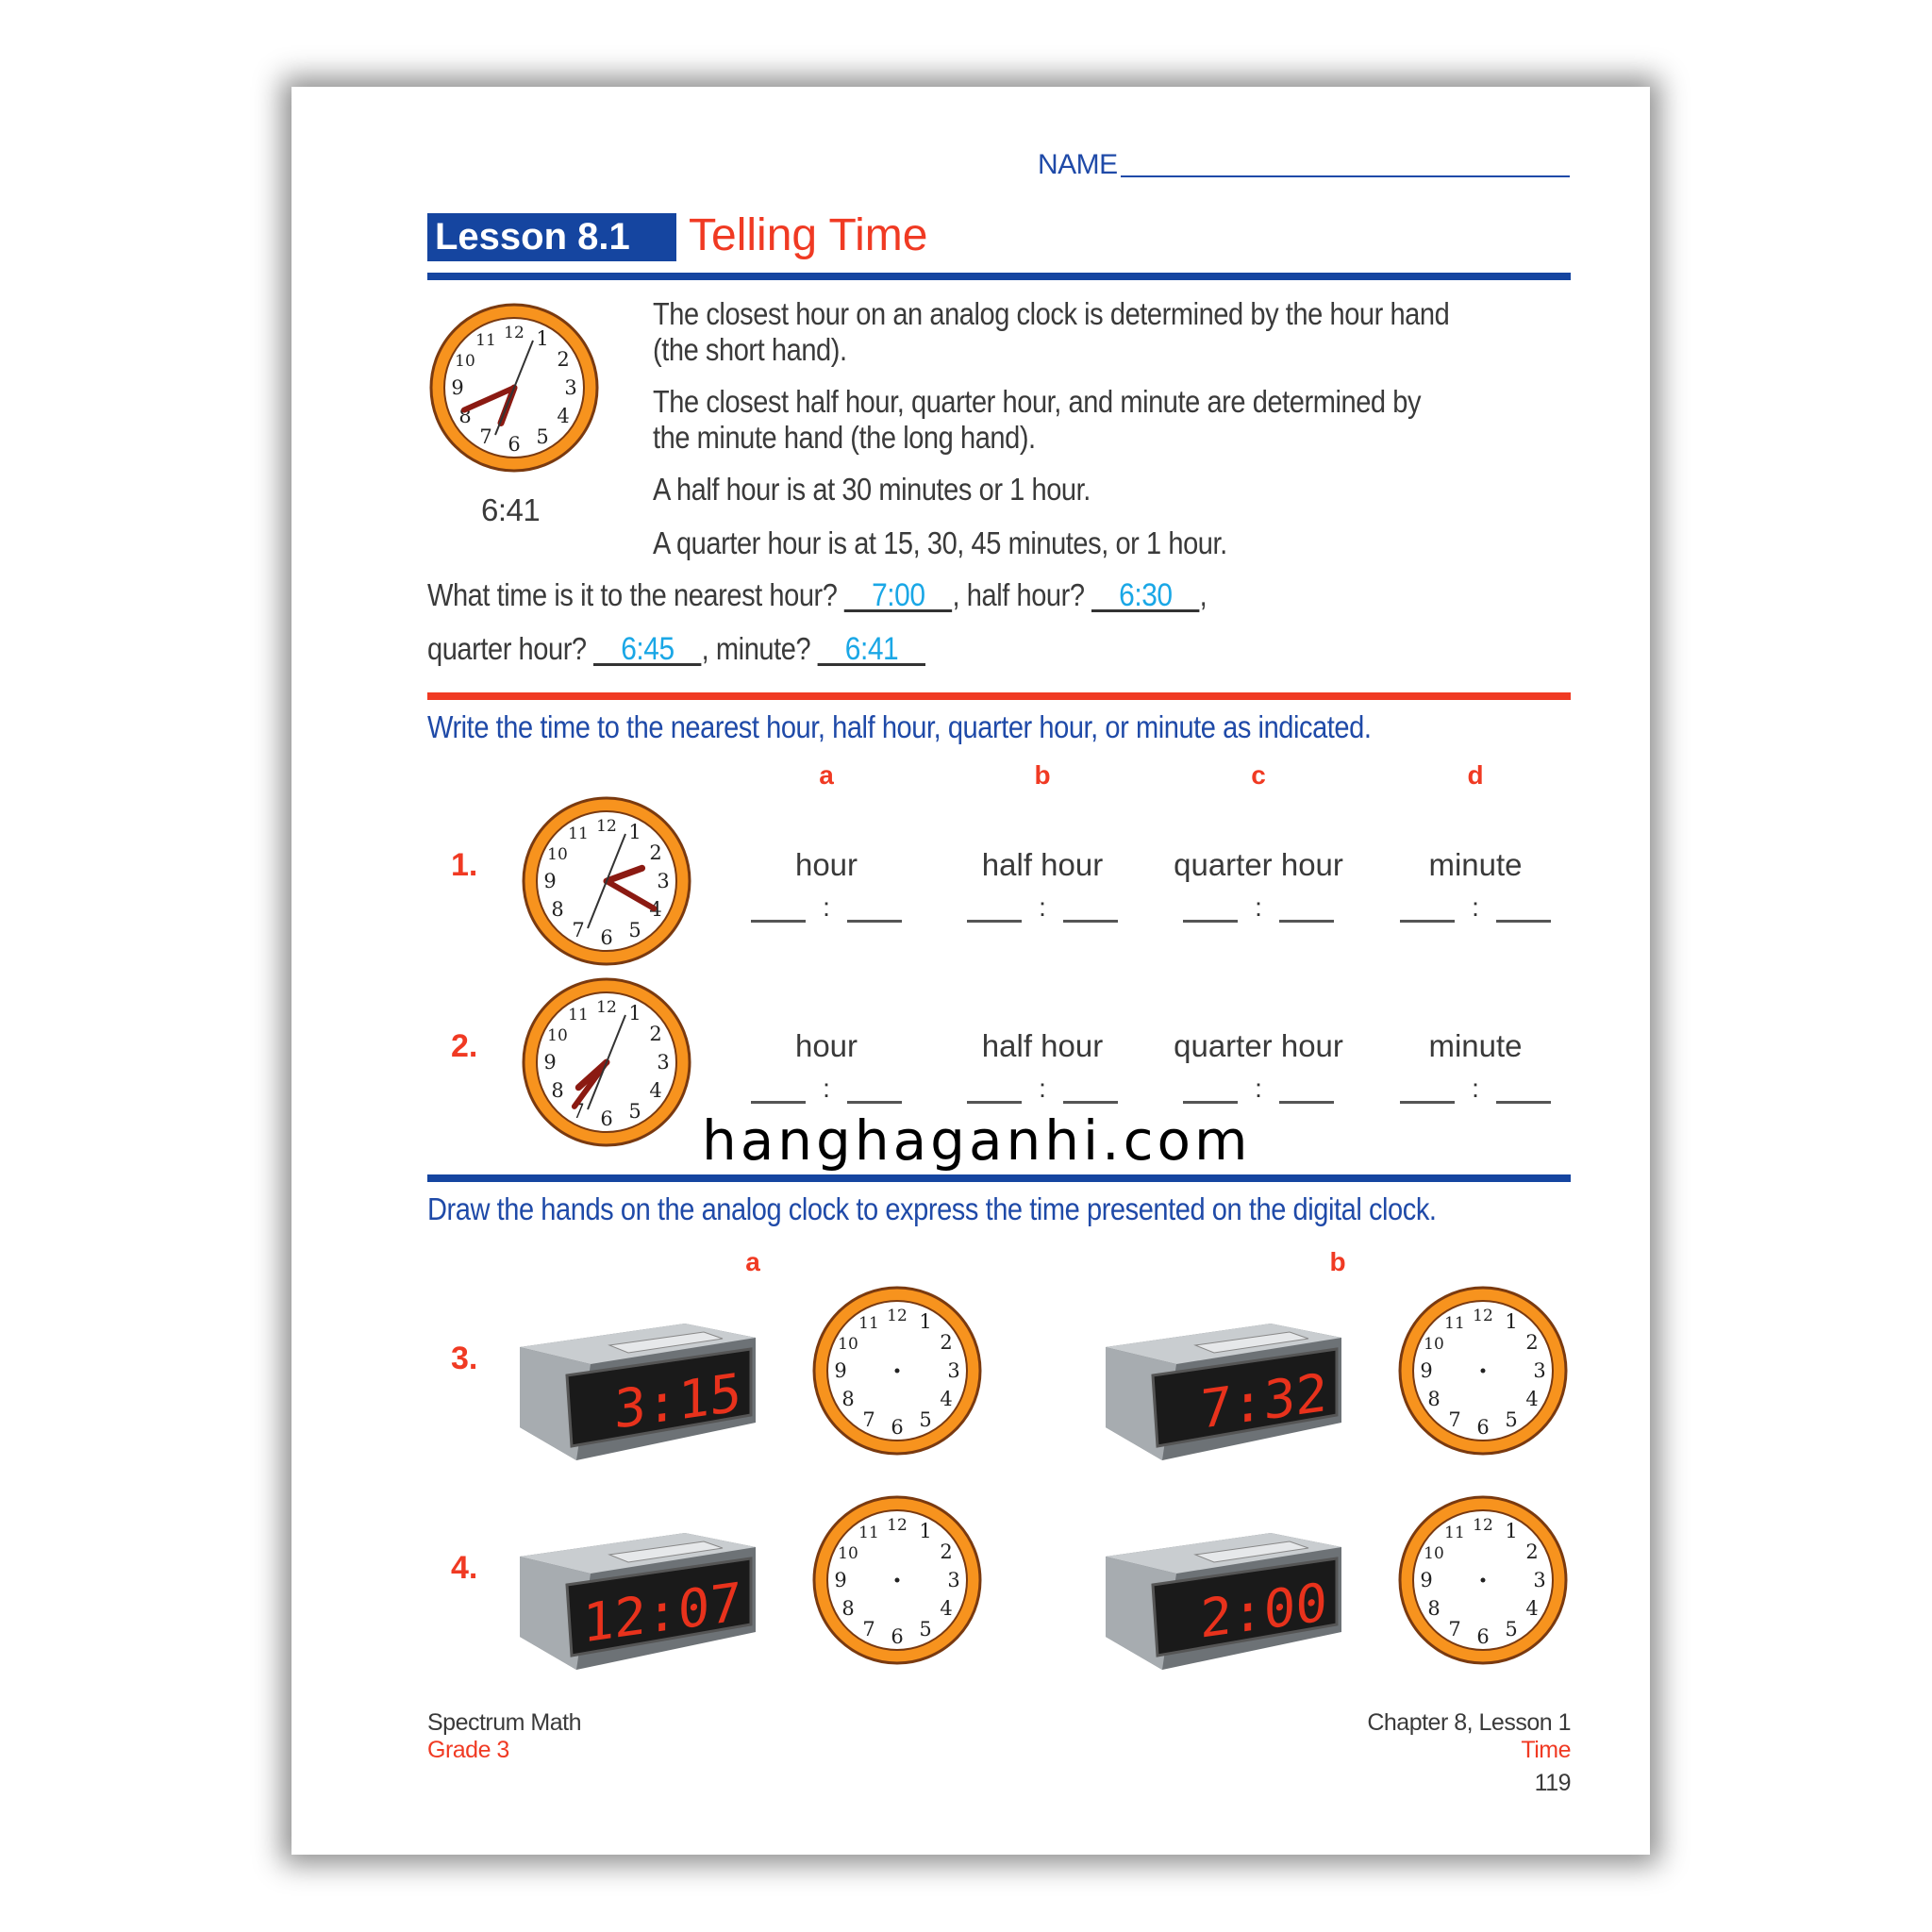  Describe the element at coordinates (632, 594) in the screenshot. I see `question-text: What time is it to the nearest hour?` at that location.